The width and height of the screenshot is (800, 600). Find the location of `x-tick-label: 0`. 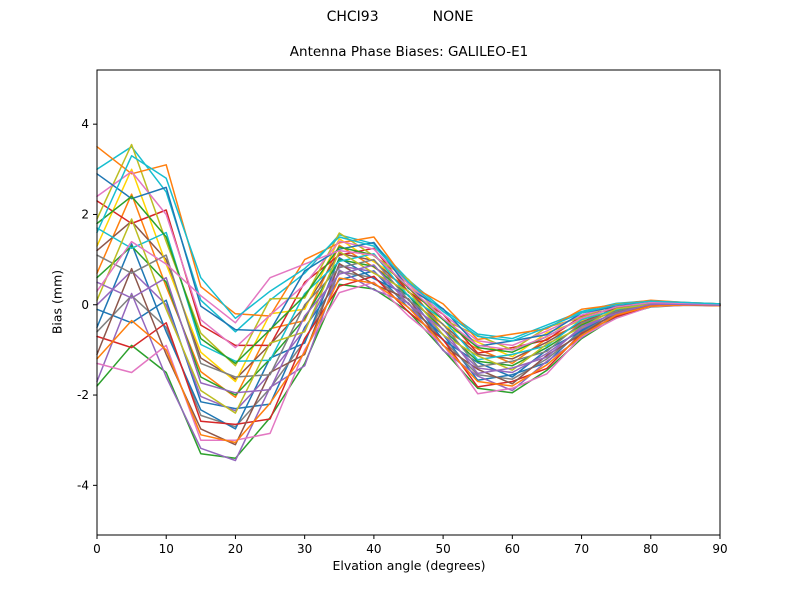

x-tick-label: 0 is located at coordinates (97, 549).